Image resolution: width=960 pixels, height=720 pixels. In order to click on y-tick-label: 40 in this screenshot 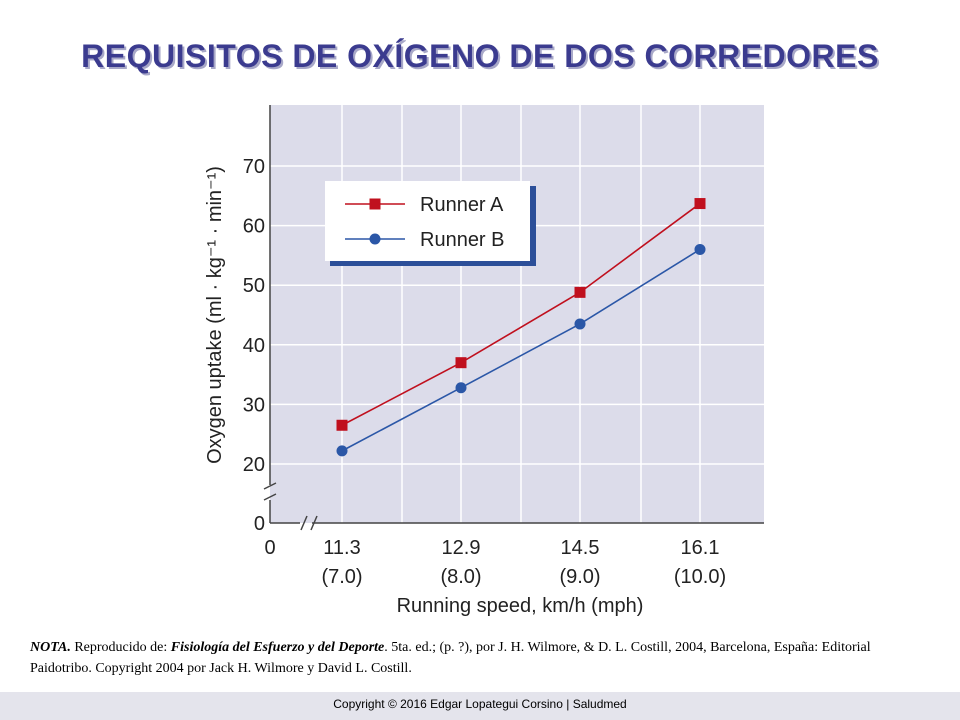, I will do `click(254, 346)`.